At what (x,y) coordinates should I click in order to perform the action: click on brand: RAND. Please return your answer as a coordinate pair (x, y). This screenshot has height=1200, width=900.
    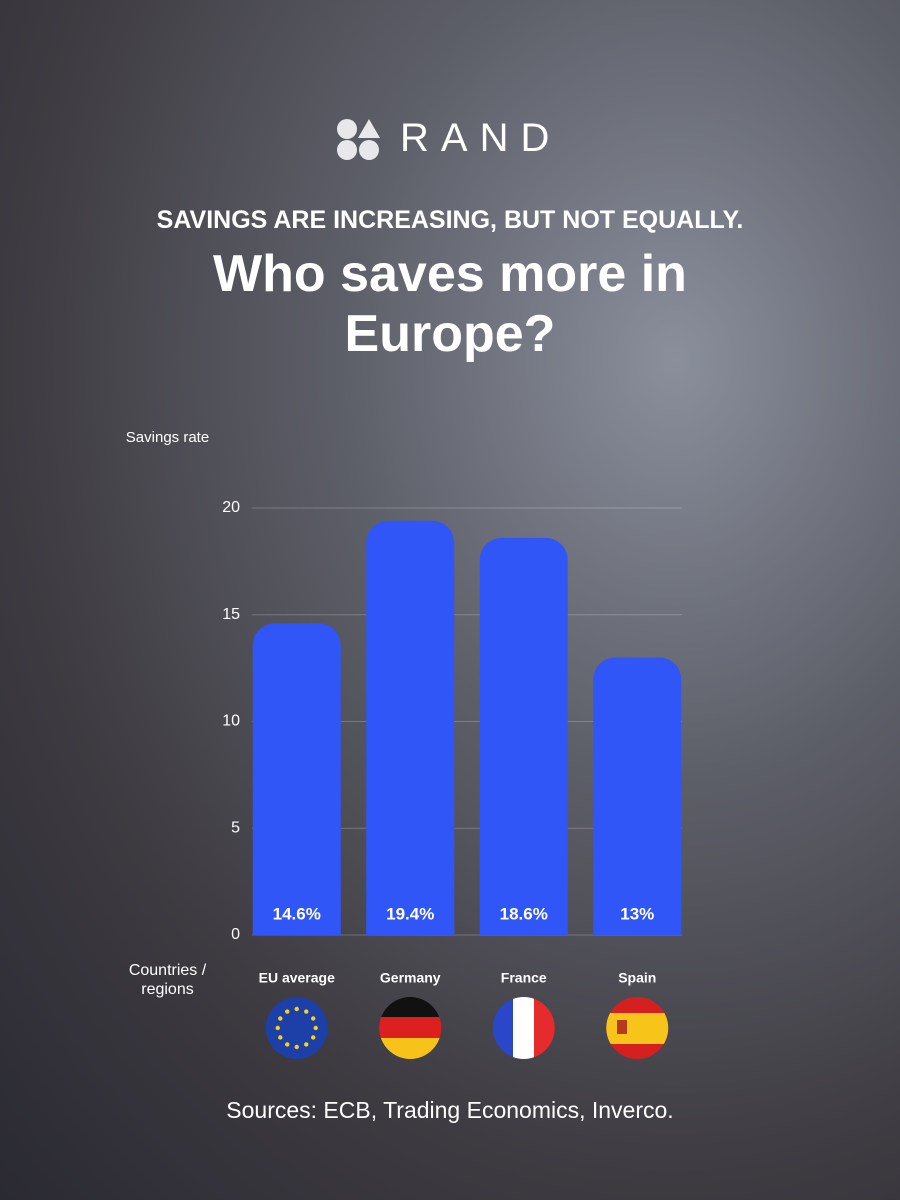
    Looking at the image, I should click on (481, 138).